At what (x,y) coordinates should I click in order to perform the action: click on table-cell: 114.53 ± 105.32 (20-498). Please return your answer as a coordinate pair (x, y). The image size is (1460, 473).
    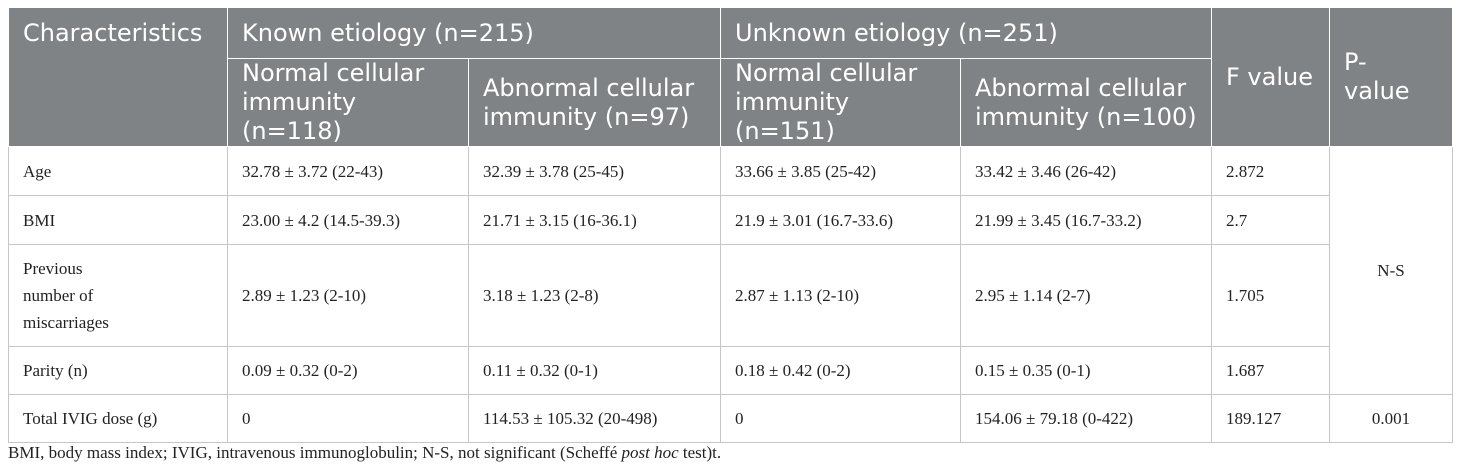
    Looking at the image, I should click on (594, 418).